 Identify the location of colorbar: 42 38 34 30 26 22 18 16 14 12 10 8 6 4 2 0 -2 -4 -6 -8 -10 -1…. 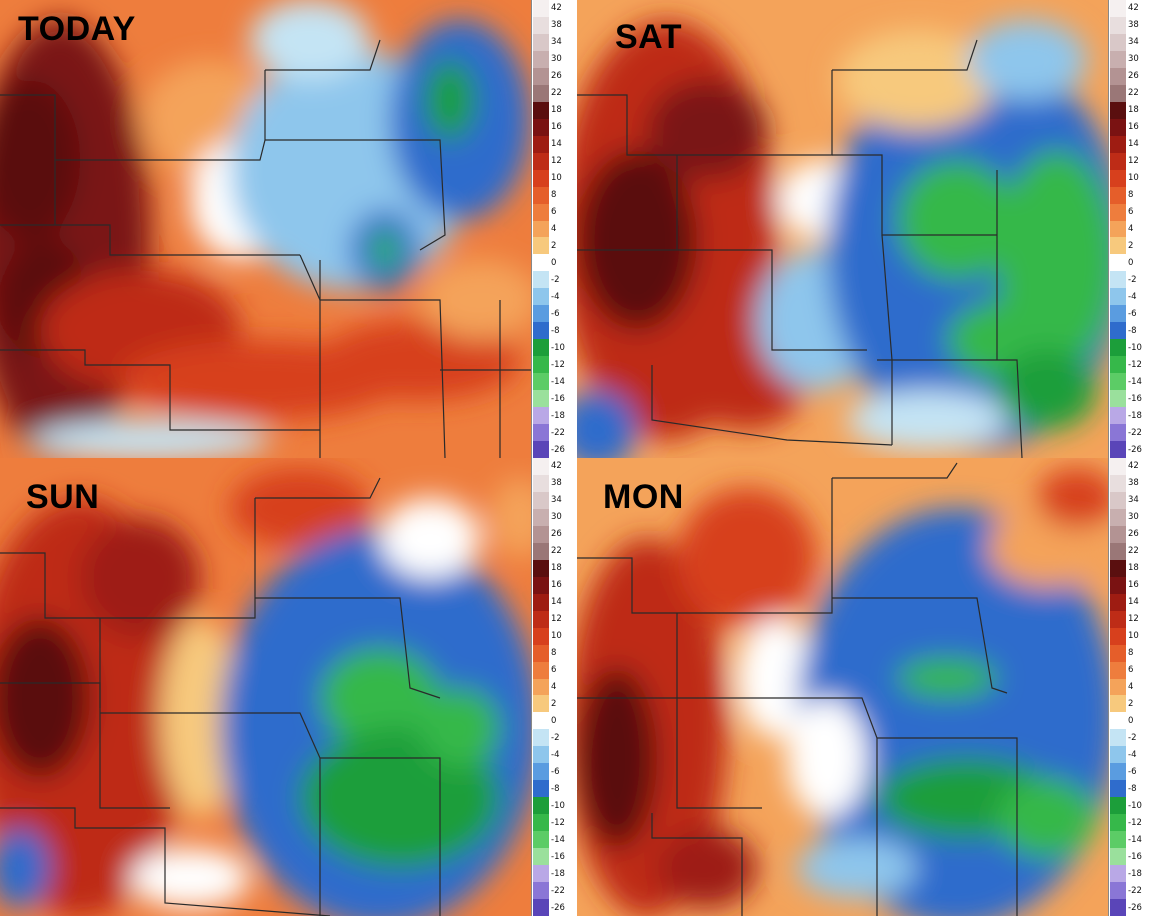
(554, 687).